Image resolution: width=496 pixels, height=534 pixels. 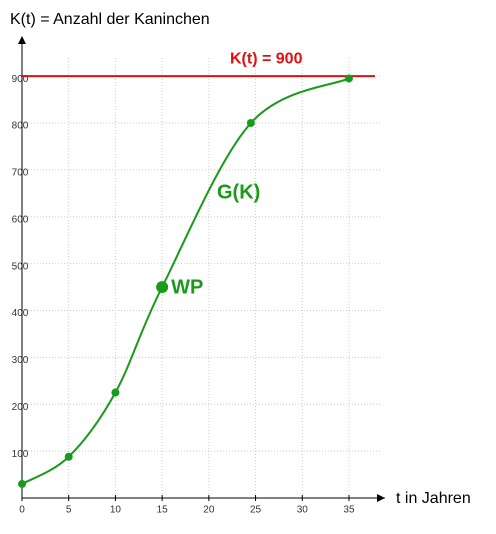 I want to click on x-tick-label: 35, so click(x=349, y=510).